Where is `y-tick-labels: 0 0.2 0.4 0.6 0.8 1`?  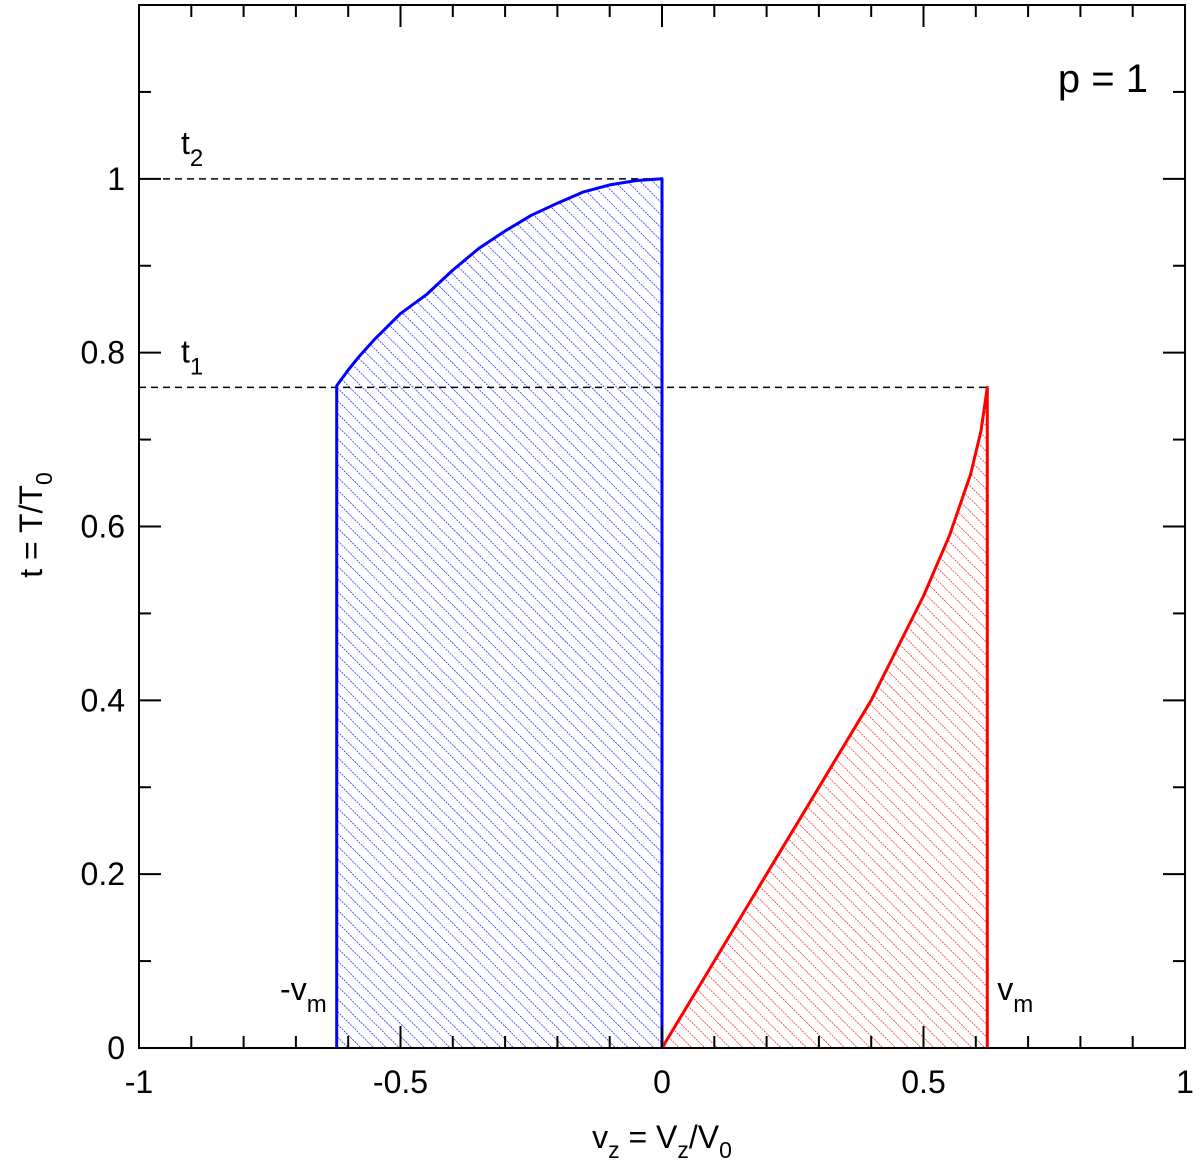 y-tick-labels: 0 0.2 0.4 0.6 0.8 1 is located at coordinates (103, 613).